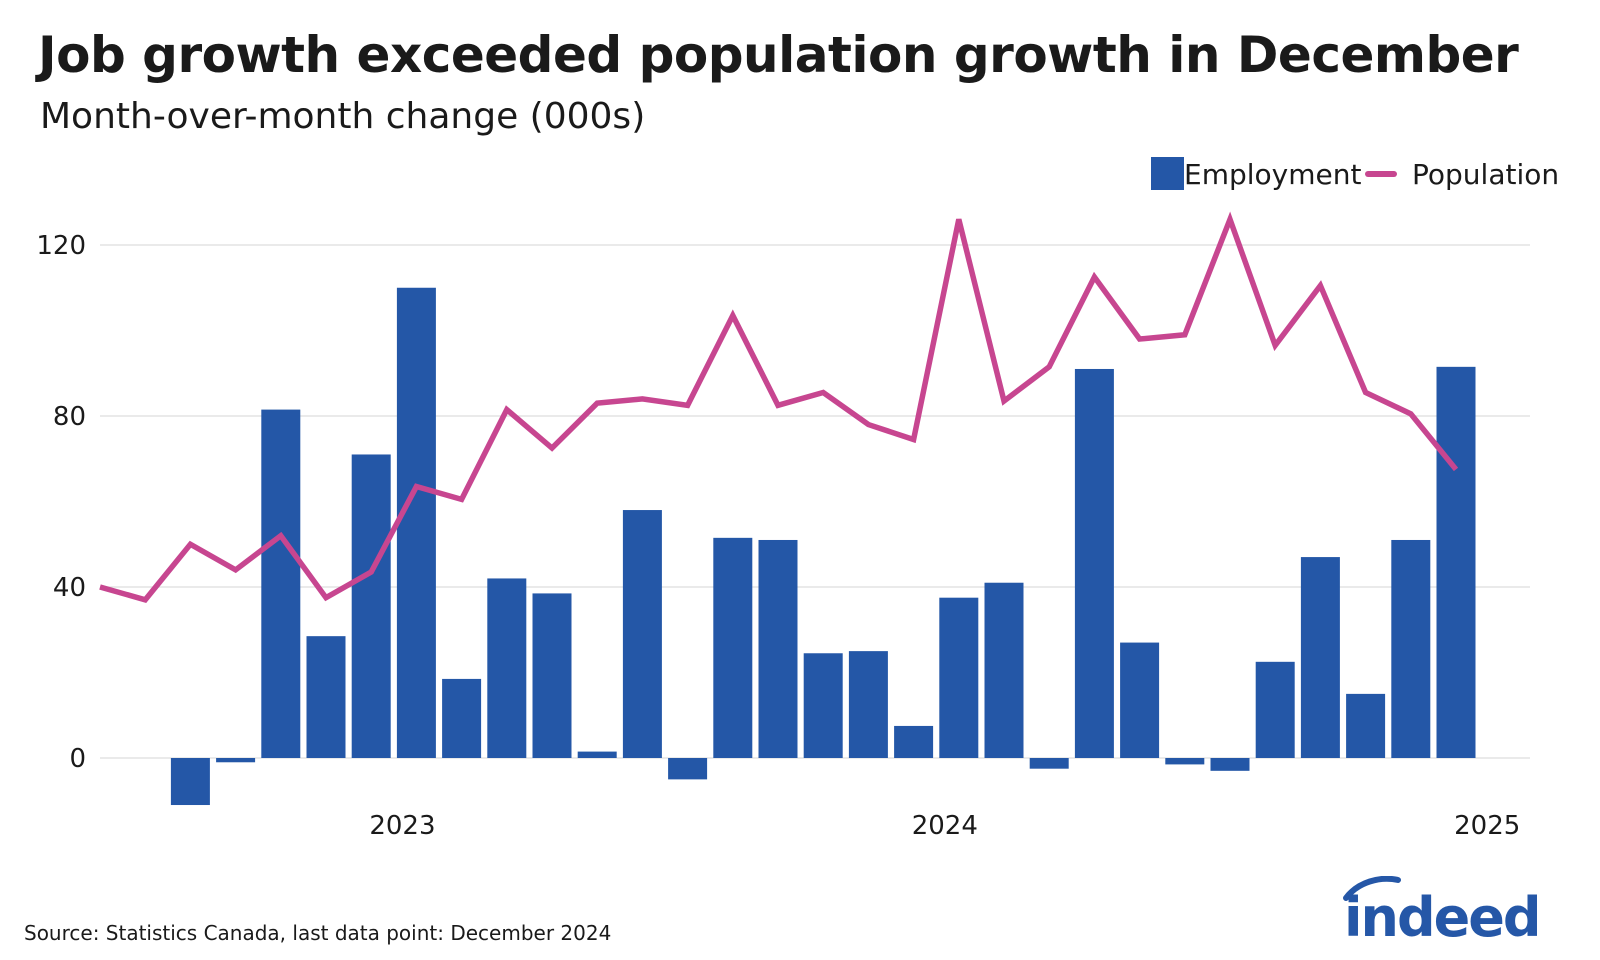  What do you see at coordinates (1372, 888) in the screenshot?
I see `indeed-logo-arc` at bounding box center [1372, 888].